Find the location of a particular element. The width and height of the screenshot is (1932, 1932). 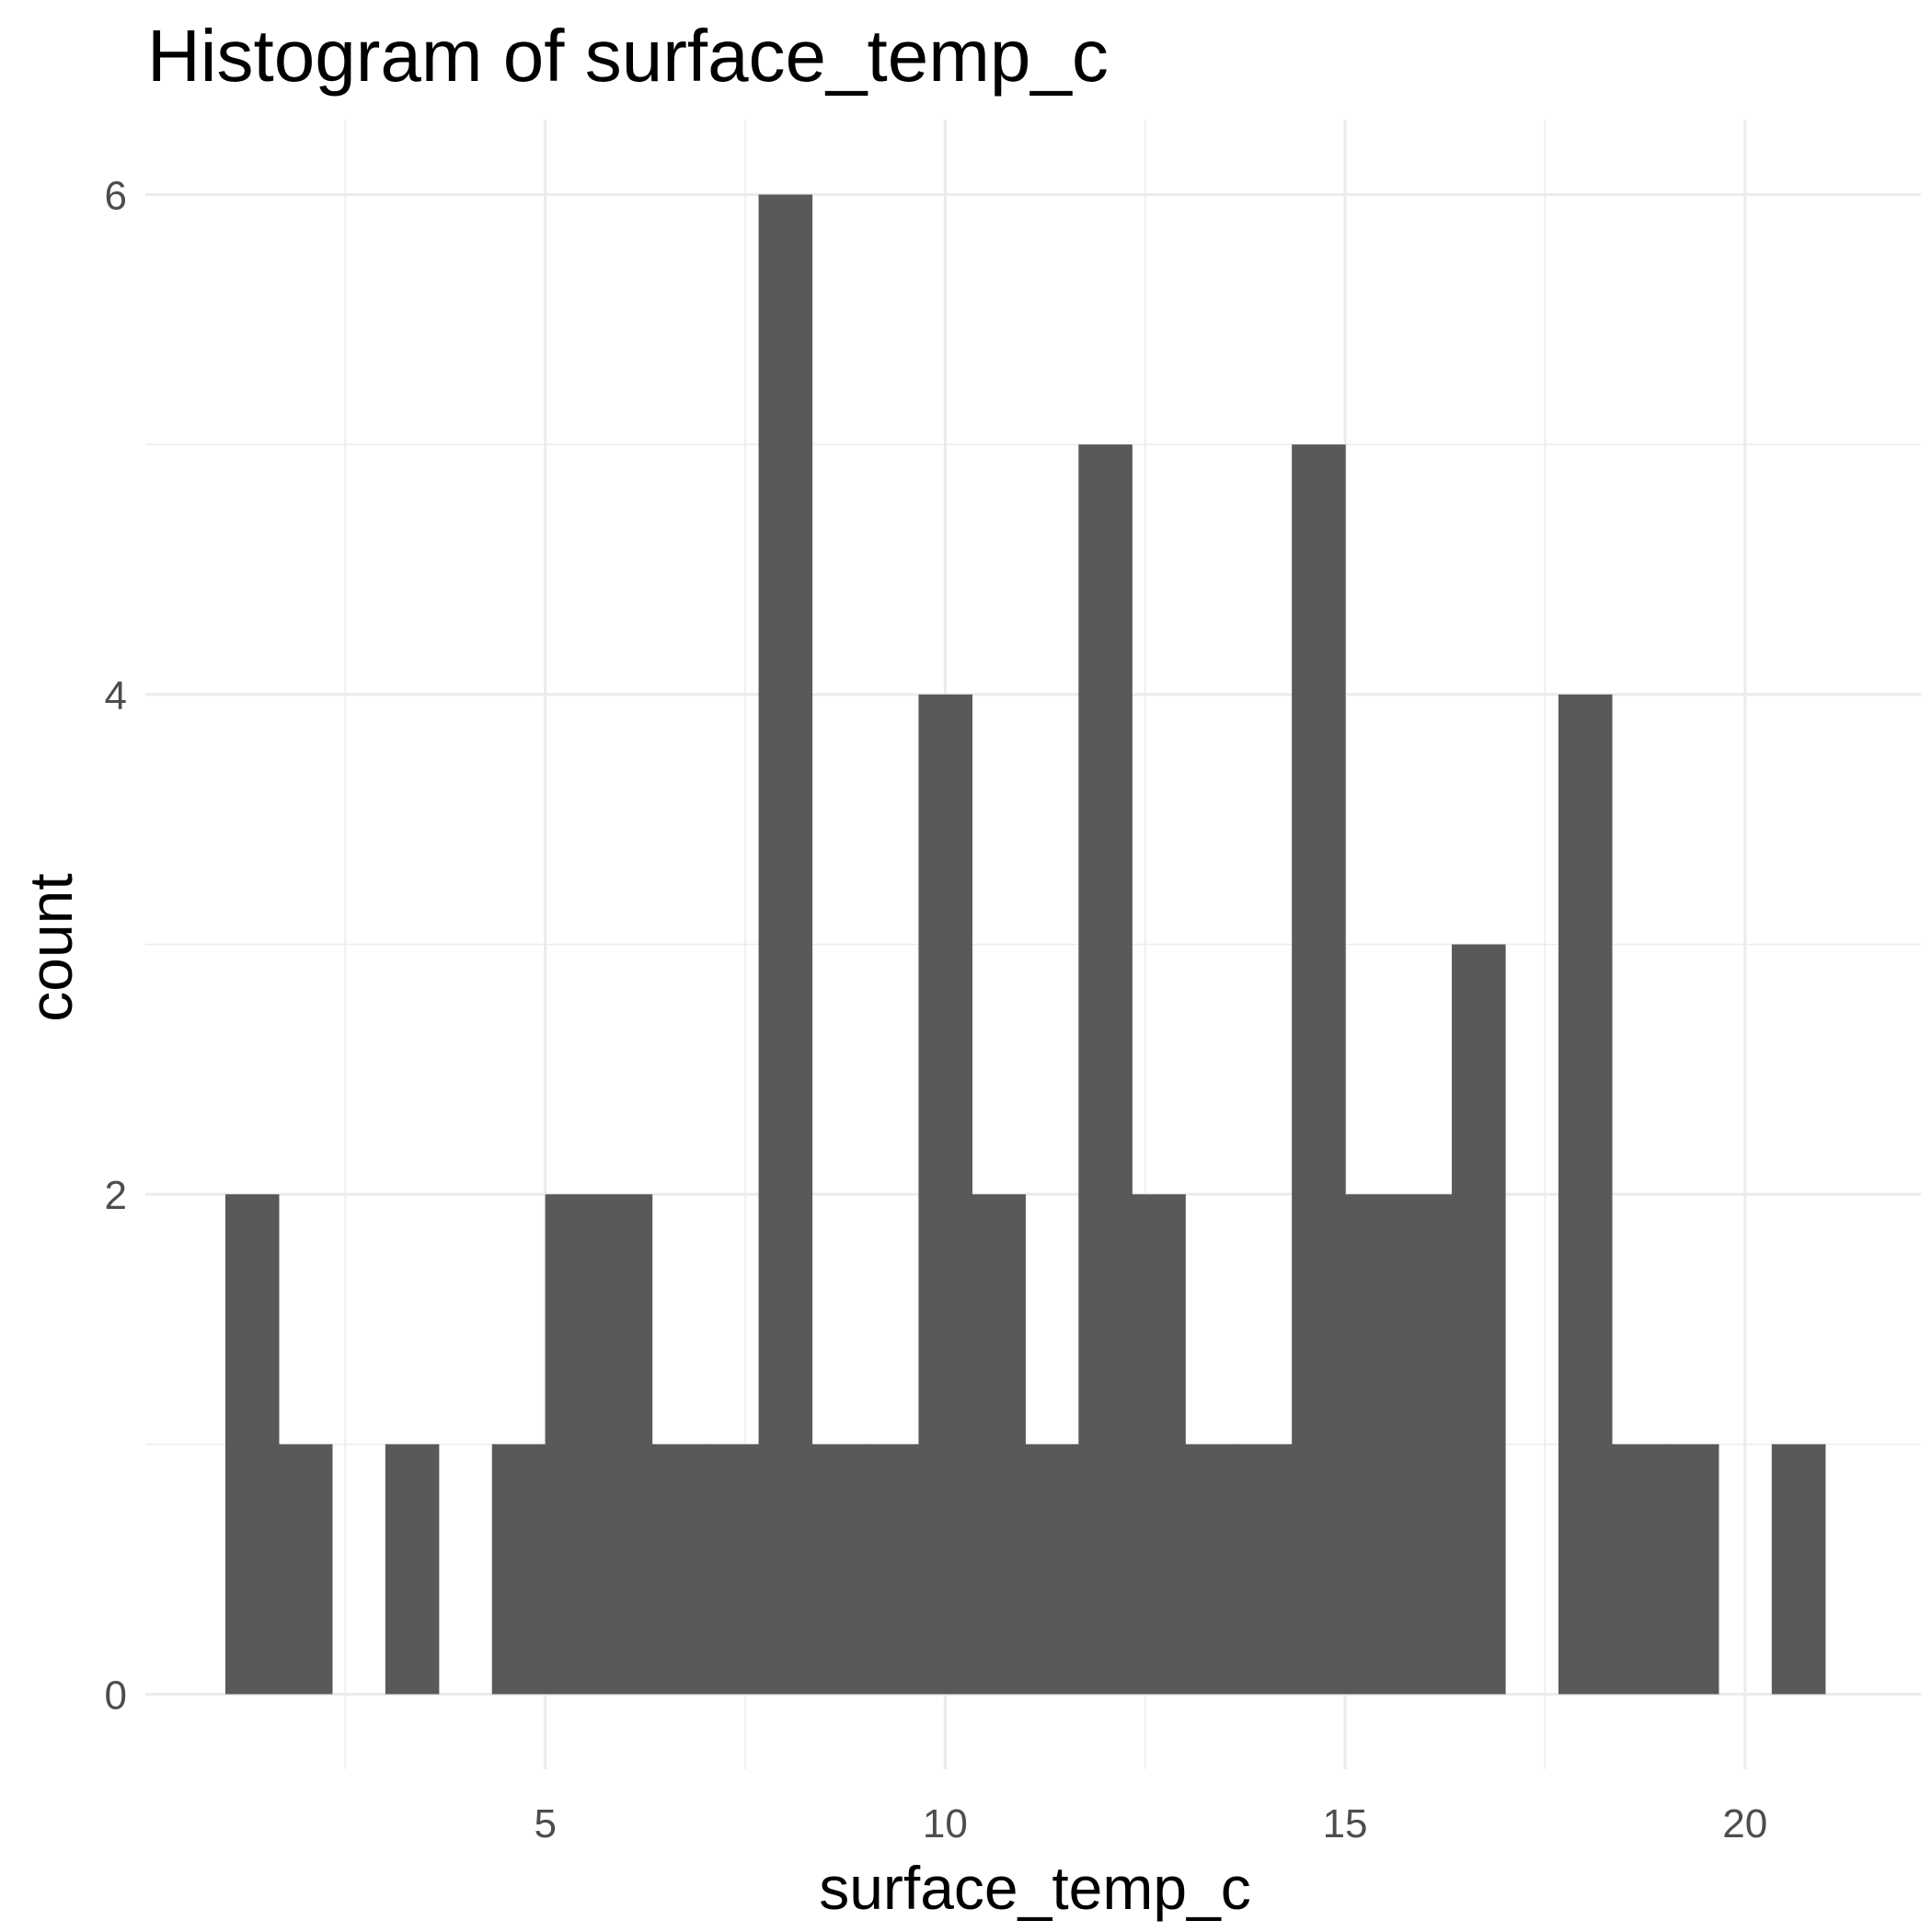

x-tick-label: 5 is located at coordinates (545, 1823).